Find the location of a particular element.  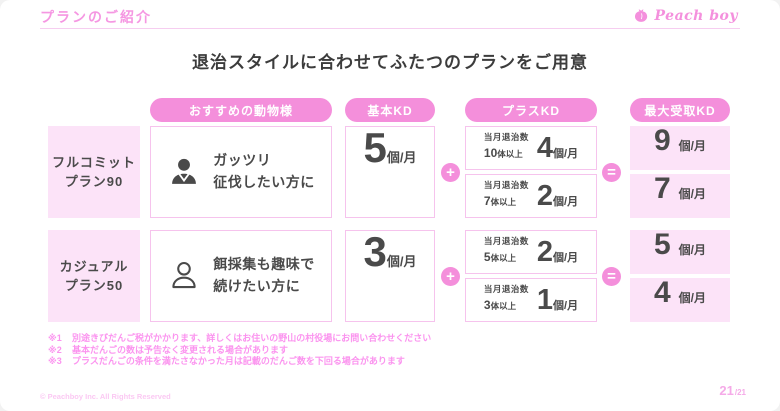

plan-name-line1: フルコミット is located at coordinates (94, 162).